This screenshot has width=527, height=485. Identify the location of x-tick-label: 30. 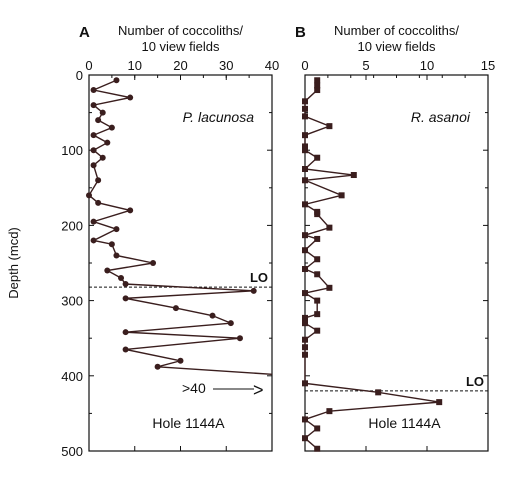
(226, 65).